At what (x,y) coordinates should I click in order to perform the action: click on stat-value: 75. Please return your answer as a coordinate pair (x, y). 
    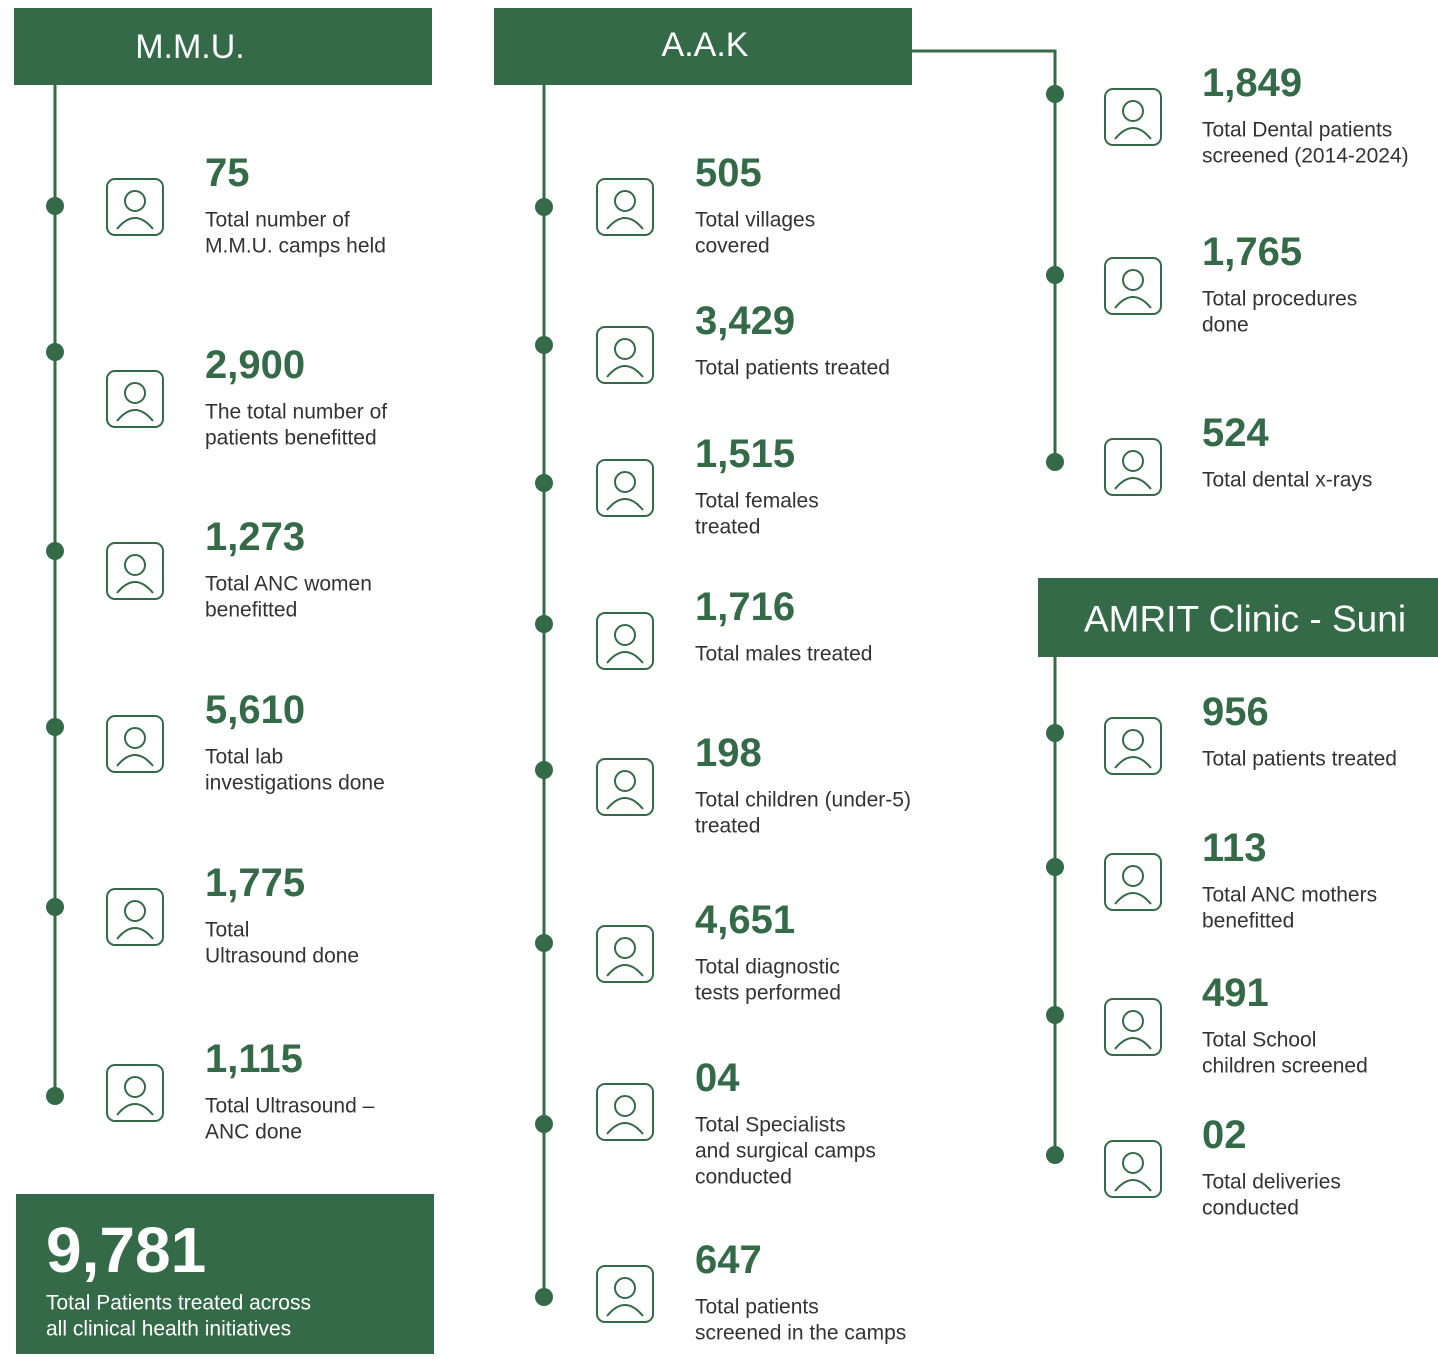
    Looking at the image, I should click on (227, 173).